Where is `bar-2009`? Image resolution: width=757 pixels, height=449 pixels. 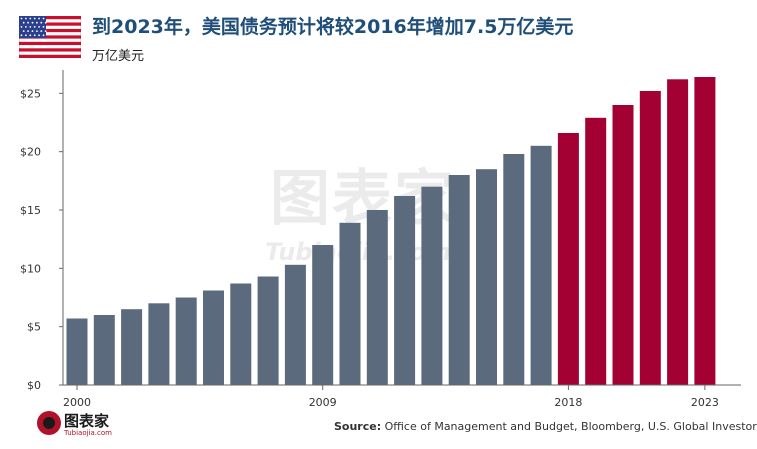
bar-2009 is located at coordinates (323, 315).